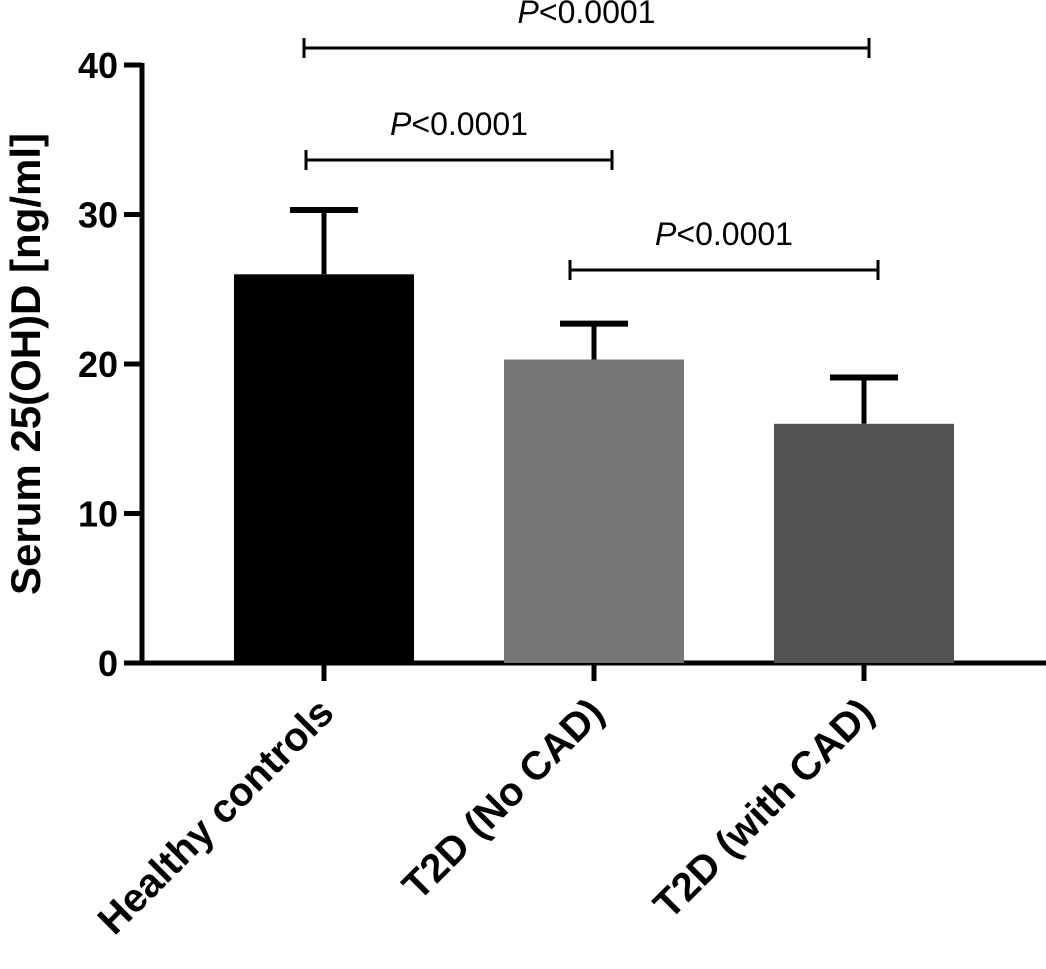  Describe the element at coordinates (98, 364) in the screenshot. I see `y-tick-label: 20` at that location.